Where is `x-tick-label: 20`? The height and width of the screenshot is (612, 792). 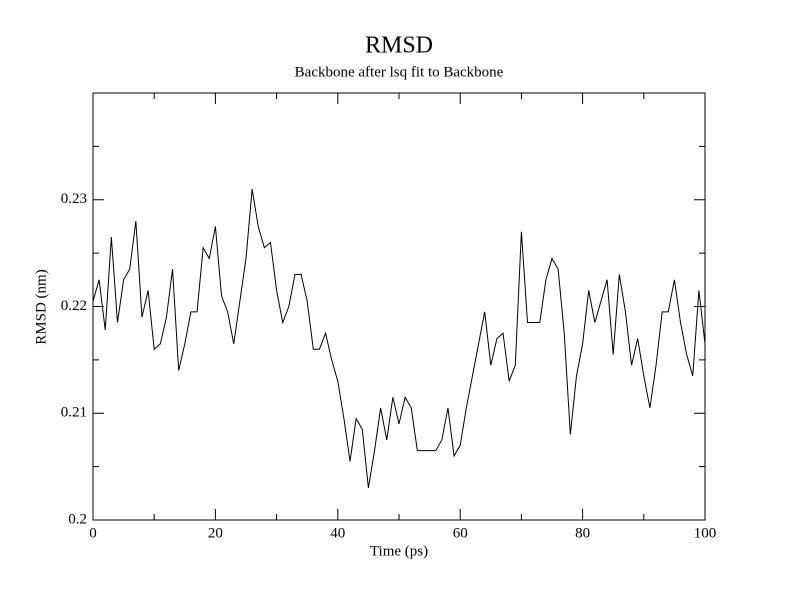 x-tick-label: 20 is located at coordinates (215, 533).